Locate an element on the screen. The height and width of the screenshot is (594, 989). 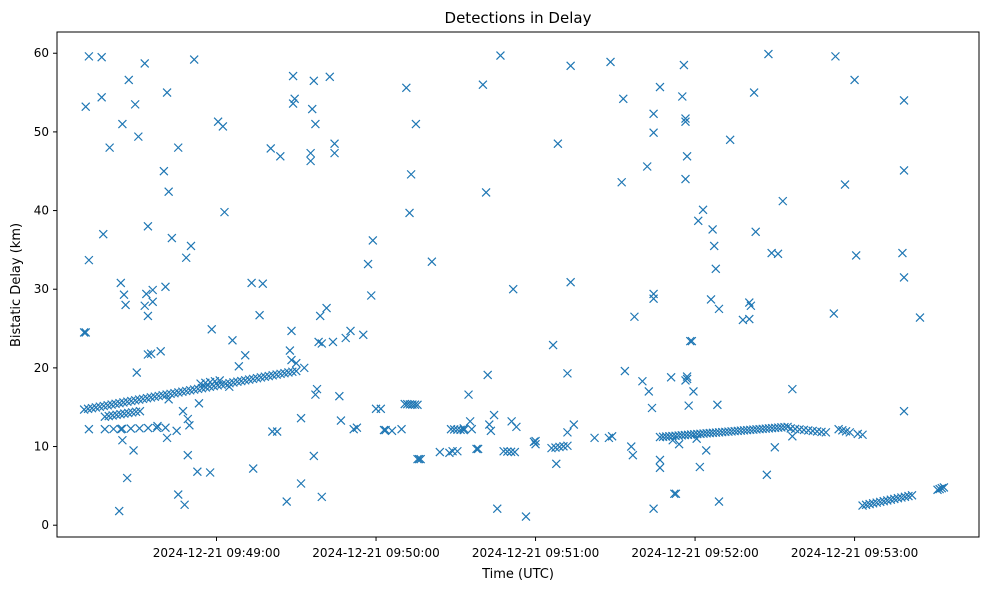
y-tick-label: 0 is located at coordinates (45, 525).